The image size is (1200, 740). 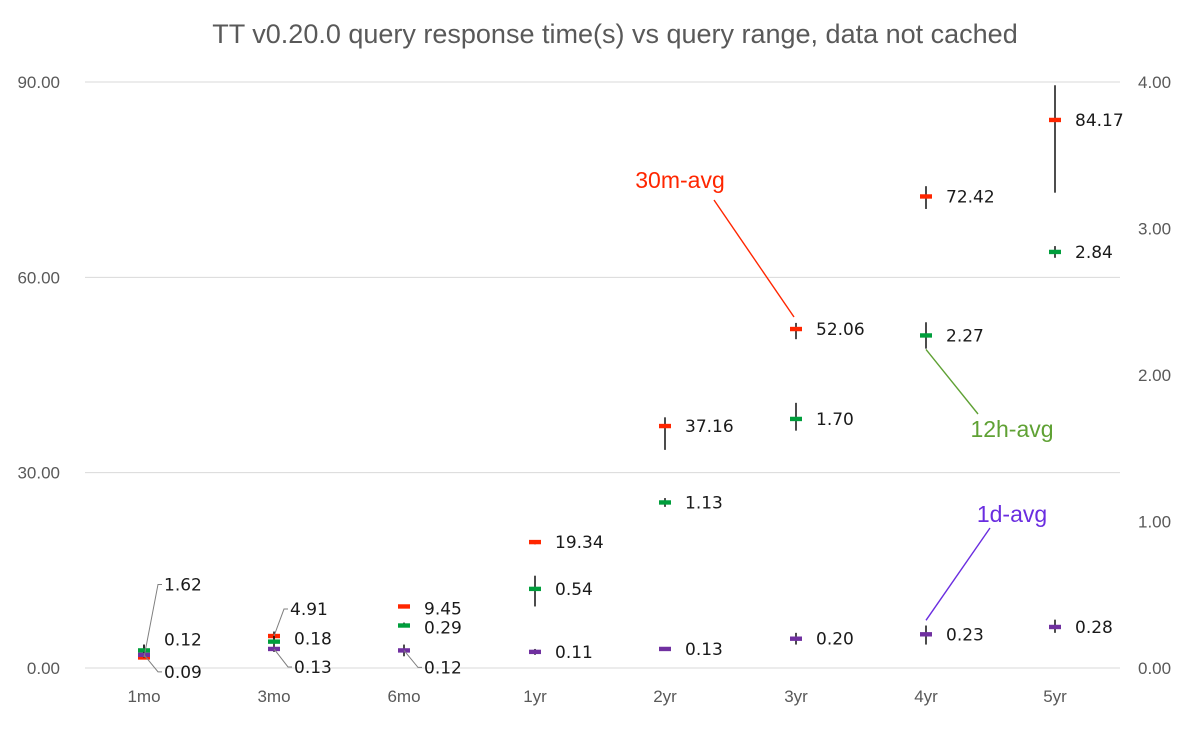 What do you see at coordinates (965, 336) in the screenshot?
I see `data-label-12h: 2.27` at bounding box center [965, 336].